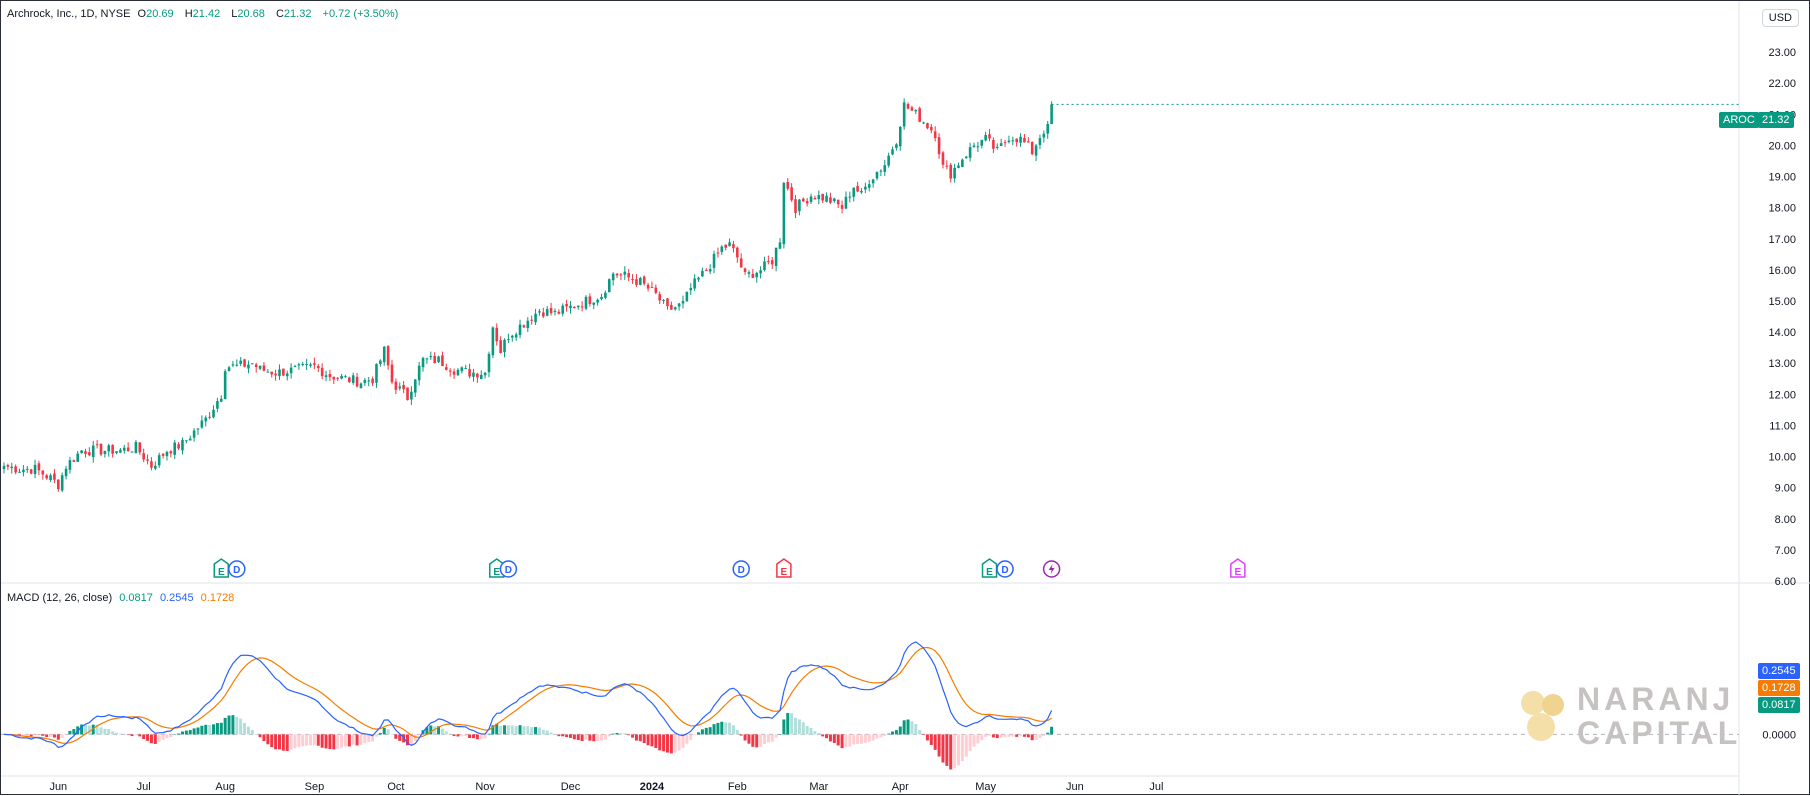 The width and height of the screenshot is (1810, 796). What do you see at coordinates (1782, 333) in the screenshot?
I see `price-tick-label: 14.00` at bounding box center [1782, 333].